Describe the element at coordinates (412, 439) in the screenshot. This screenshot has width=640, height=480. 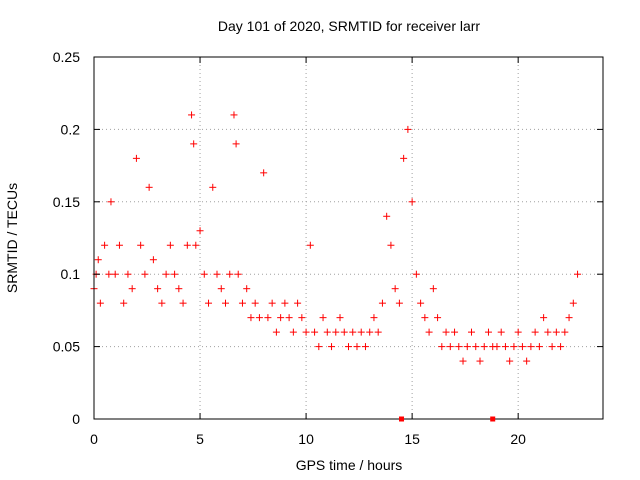
I see `x-tick-label: 15` at that location.